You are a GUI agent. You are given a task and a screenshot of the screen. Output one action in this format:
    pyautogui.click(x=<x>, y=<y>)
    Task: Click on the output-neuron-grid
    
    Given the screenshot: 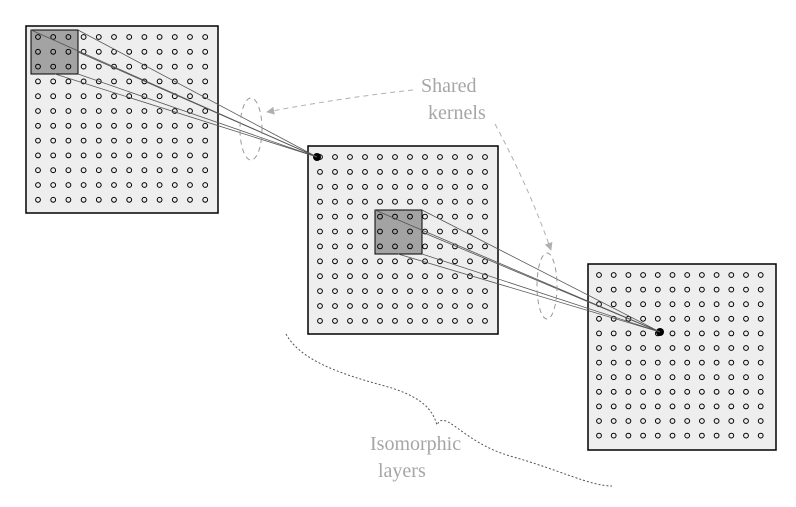 What is the action you would take?
    pyautogui.click(x=680, y=355)
    